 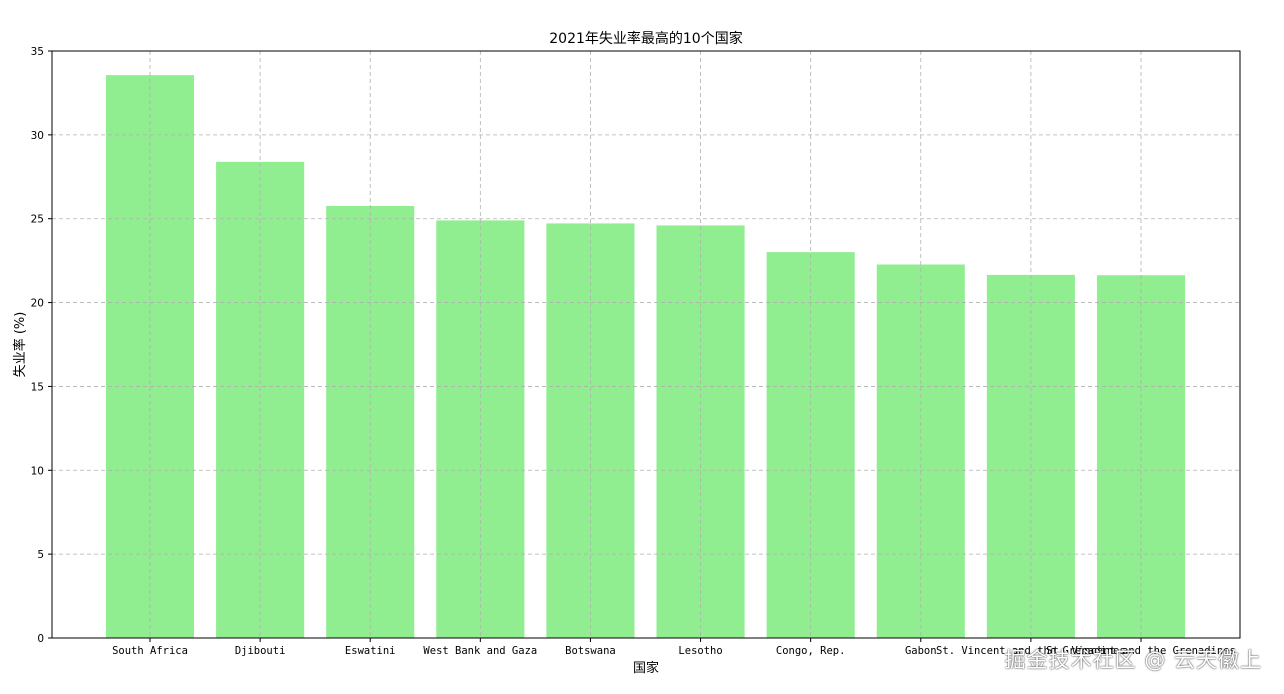 What do you see at coordinates (150, 651) in the screenshot?
I see `x-tick-label: South Africa` at bounding box center [150, 651].